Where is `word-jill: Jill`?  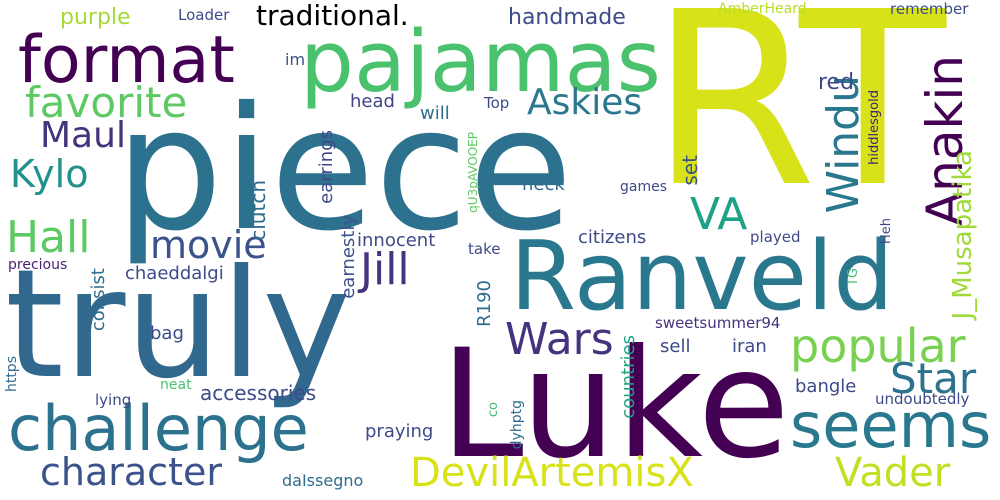
word-jill: Jill is located at coordinates (385, 269).